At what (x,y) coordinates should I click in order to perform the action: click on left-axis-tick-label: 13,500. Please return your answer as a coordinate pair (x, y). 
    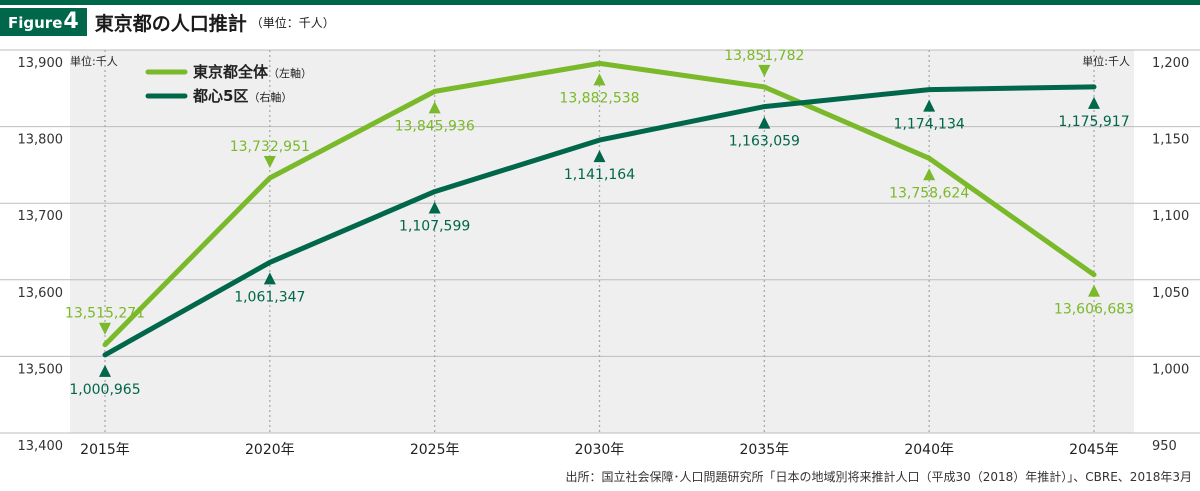
    Looking at the image, I should click on (41, 369).